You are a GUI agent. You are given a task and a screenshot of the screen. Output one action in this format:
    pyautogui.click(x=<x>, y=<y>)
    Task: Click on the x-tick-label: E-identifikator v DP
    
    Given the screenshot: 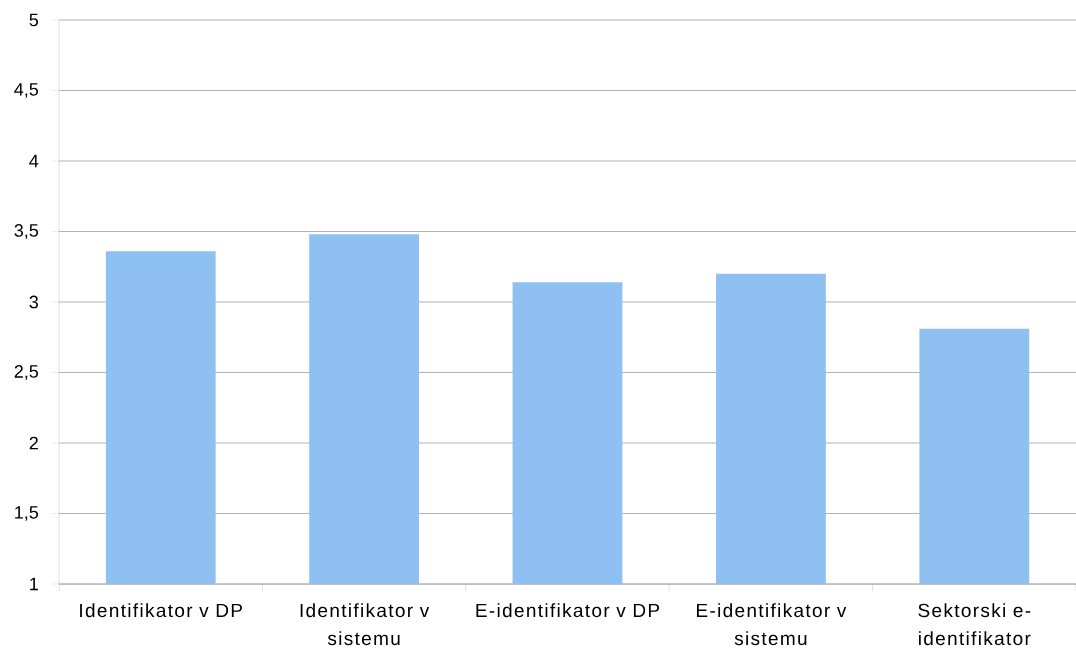 What is the action you would take?
    pyautogui.click(x=568, y=610)
    